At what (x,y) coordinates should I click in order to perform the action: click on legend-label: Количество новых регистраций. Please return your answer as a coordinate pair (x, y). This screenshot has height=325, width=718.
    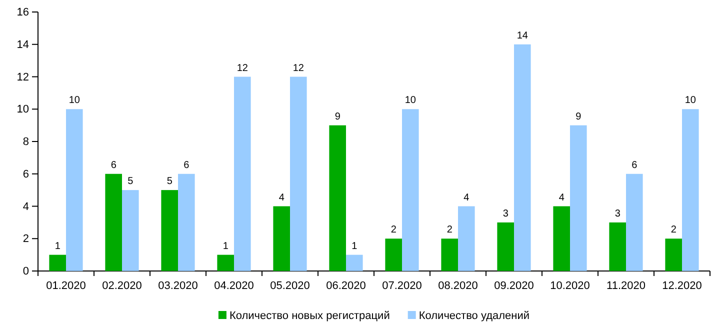
    Looking at the image, I should click on (309, 316).